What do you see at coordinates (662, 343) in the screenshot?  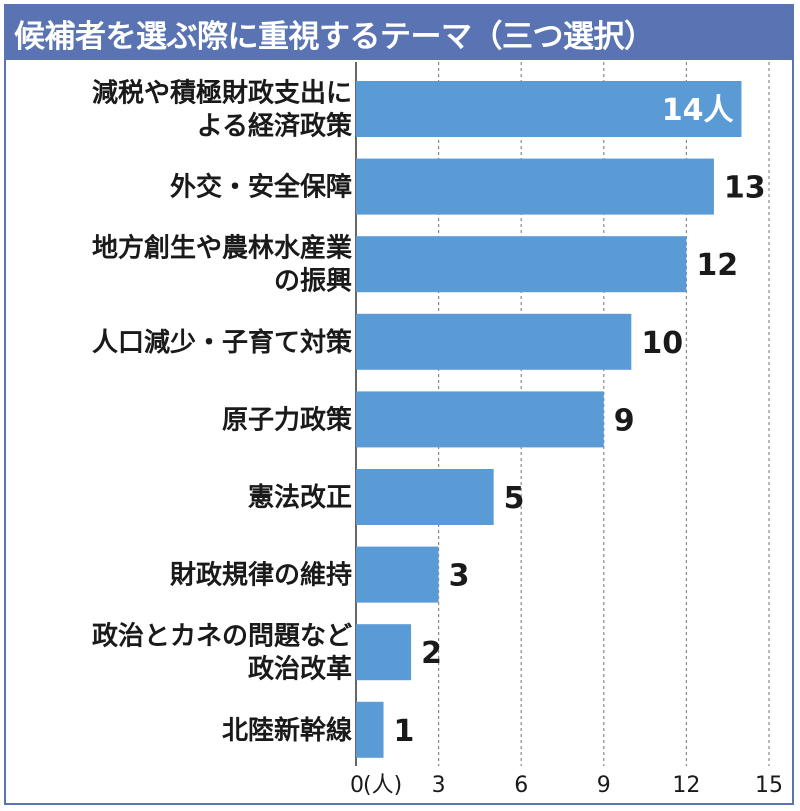 I see `value-label-4: 10` at bounding box center [662, 343].